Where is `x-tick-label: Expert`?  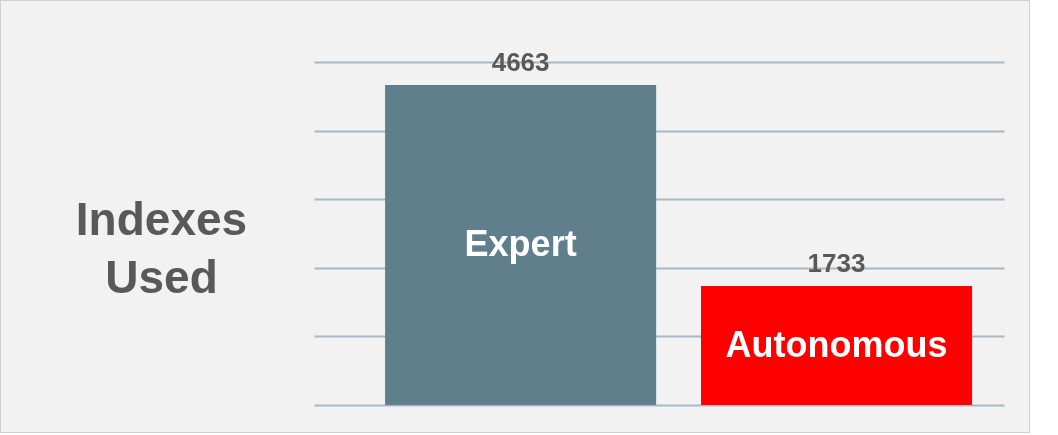
x-tick-label: Expert is located at coordinates (520, 244).